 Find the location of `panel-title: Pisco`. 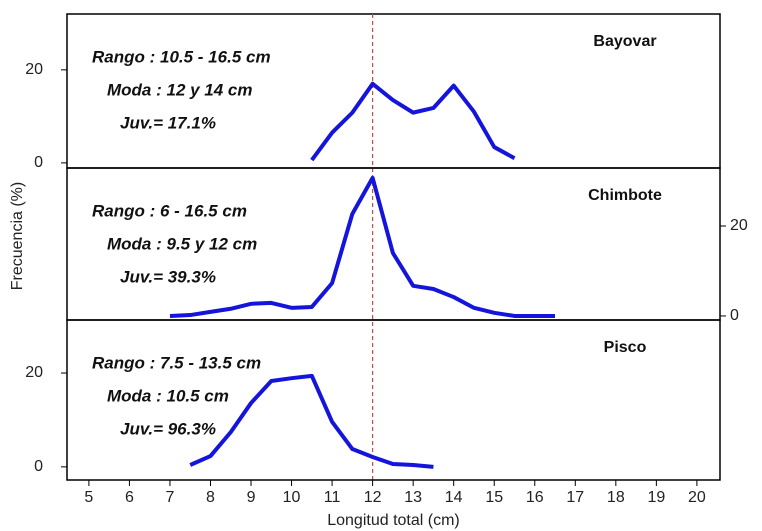

panel-title: Pisco is located at coordinates (625, 347).